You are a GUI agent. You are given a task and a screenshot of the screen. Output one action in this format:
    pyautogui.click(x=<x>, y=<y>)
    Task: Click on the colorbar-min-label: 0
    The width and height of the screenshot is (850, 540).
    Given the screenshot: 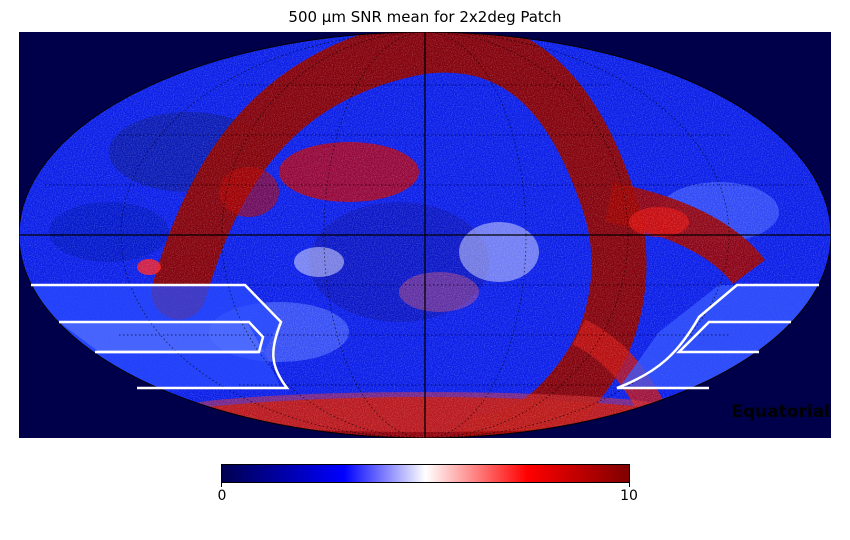 What is the action you would take?
    pyautogui.click(x=222, y=496)
    